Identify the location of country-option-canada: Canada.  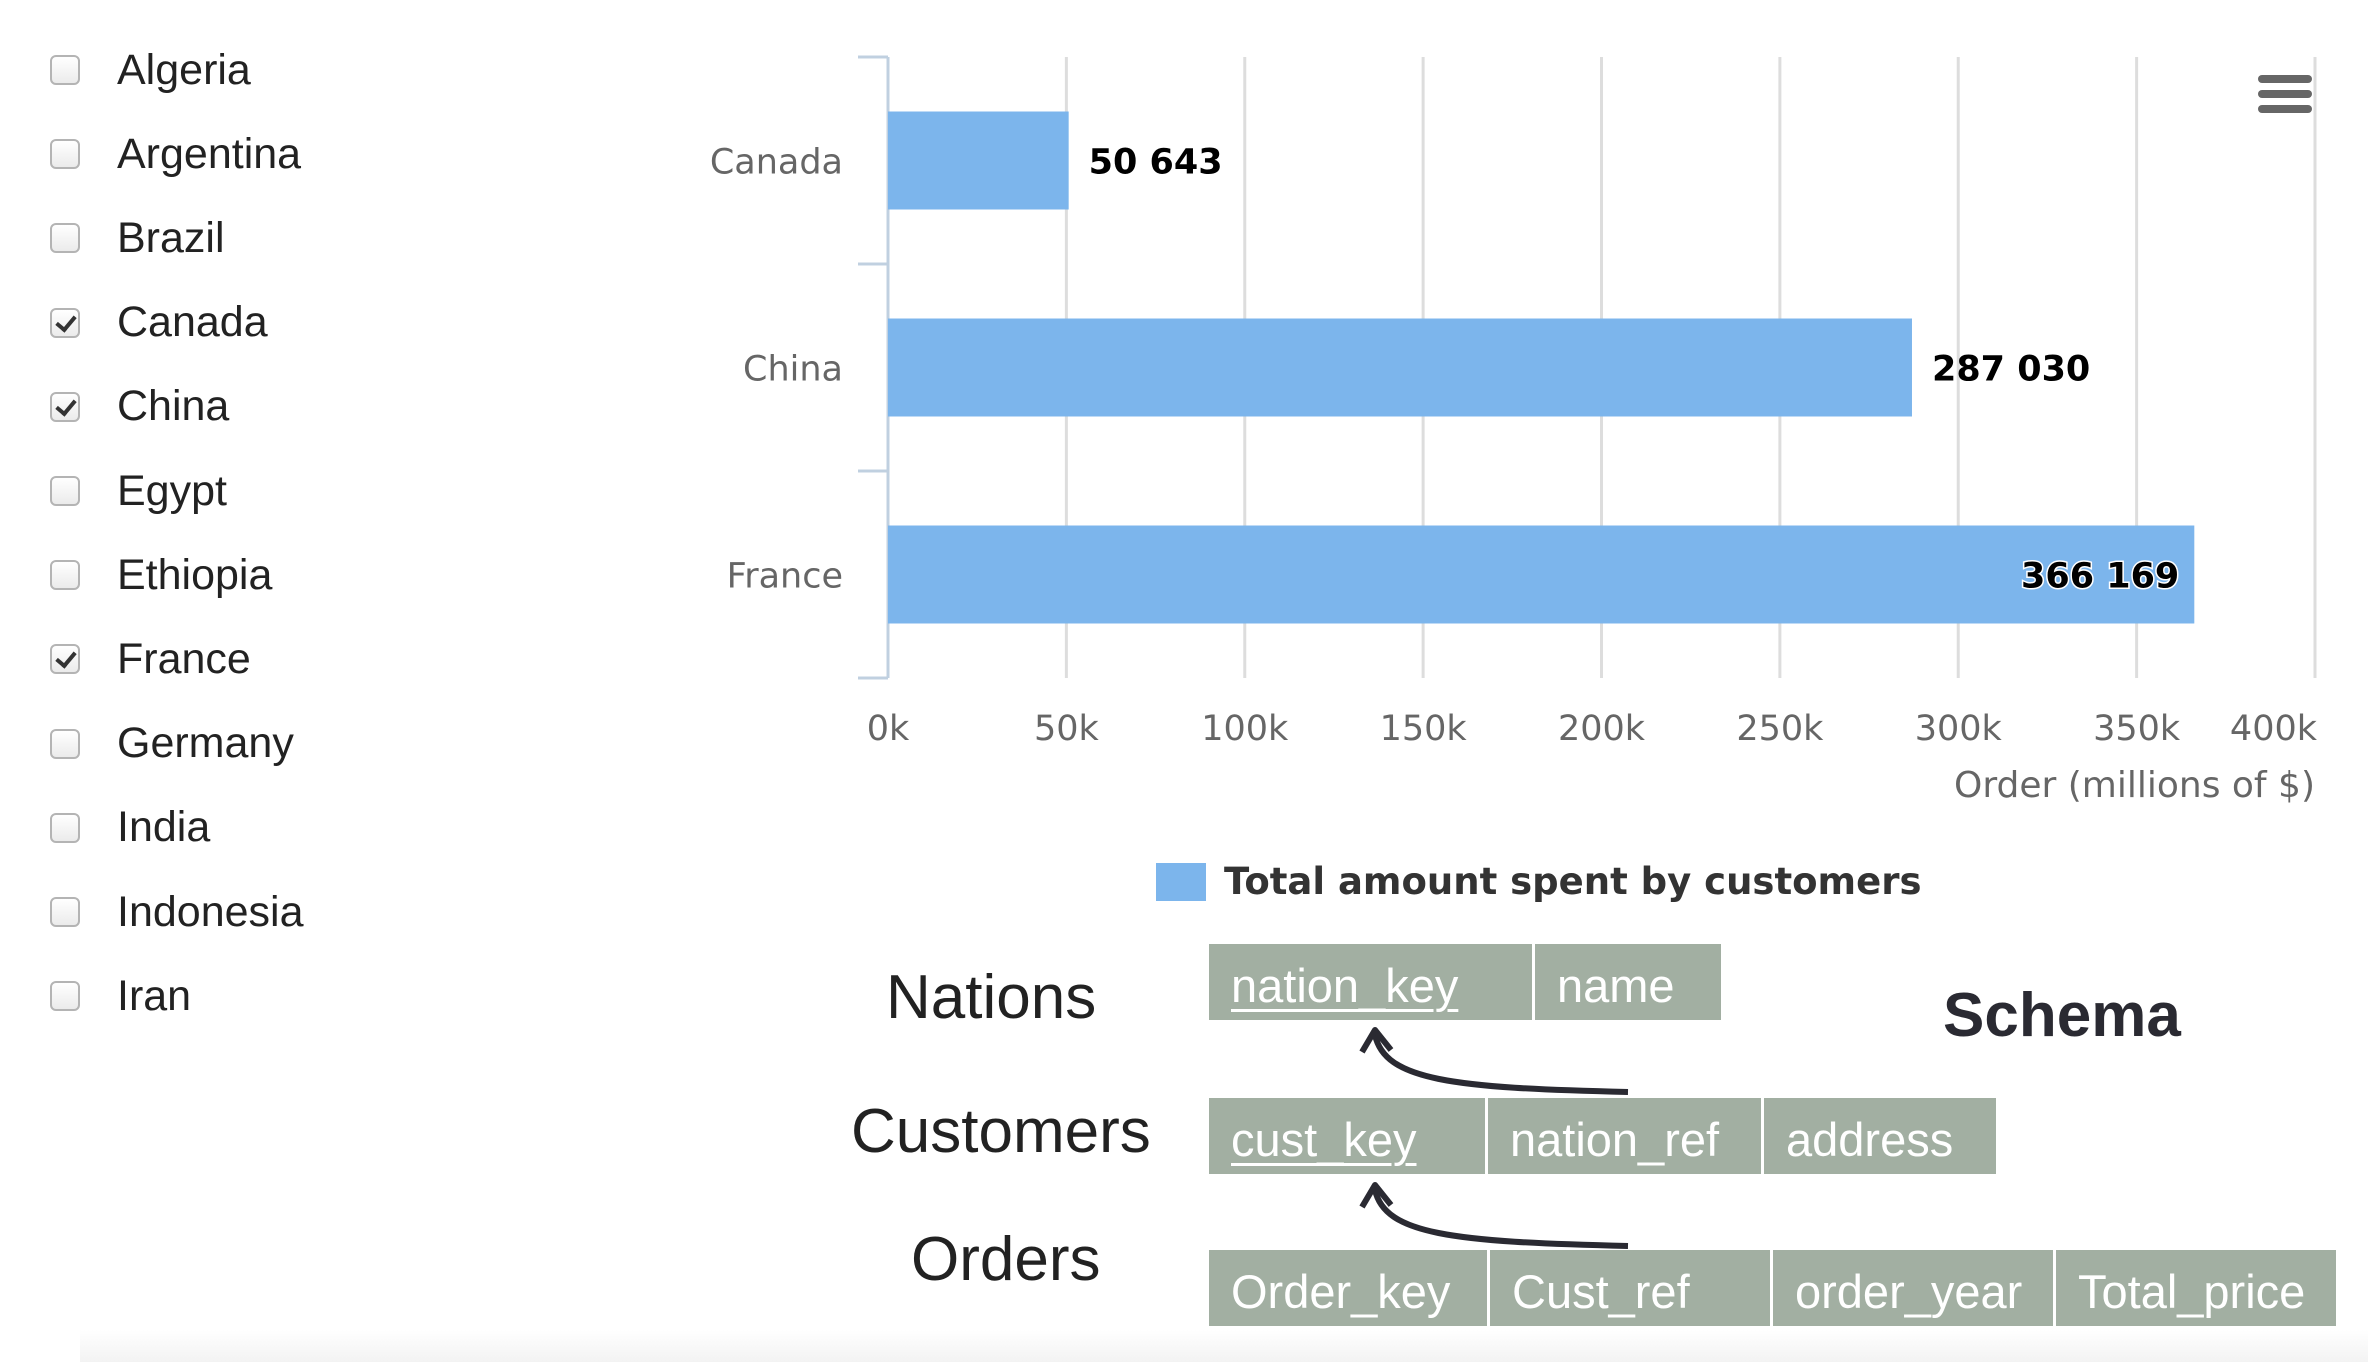
(159, 323).